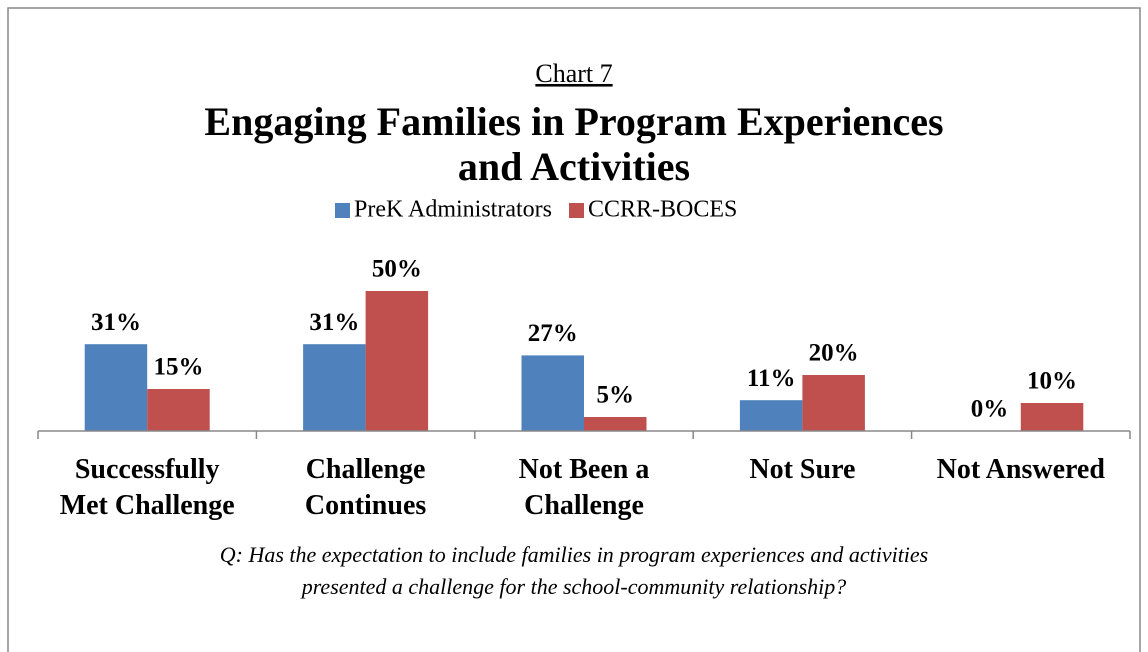  What do you see at coordinates (771, 378) in the screenshot?
I see `data-label: 11%` at bounding box center [771, 378].